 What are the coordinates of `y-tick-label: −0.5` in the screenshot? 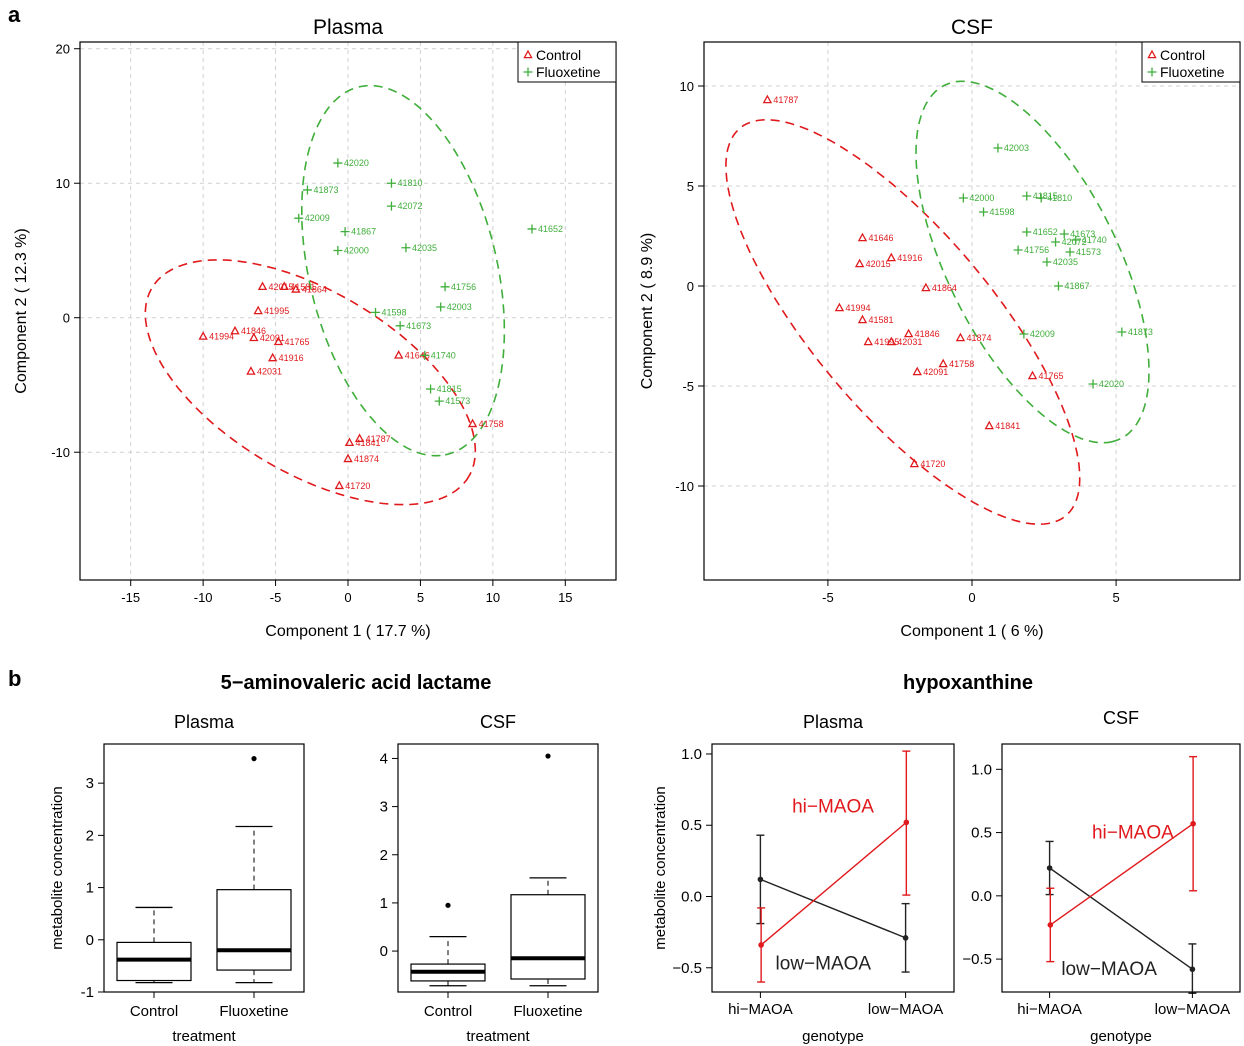 It's located at (687, 968).